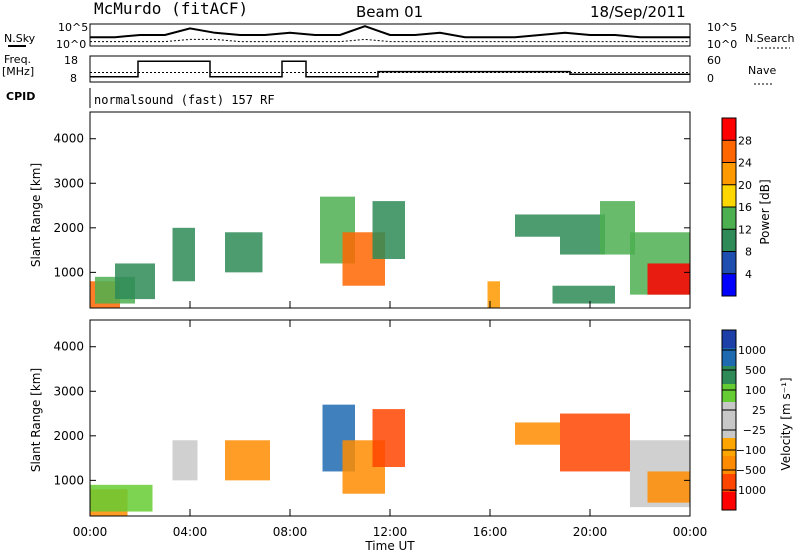 Image resolution: width=800 pixels, height=554 pixels. I want to click on colorbar-tick-label: −25, so click(754, 430).